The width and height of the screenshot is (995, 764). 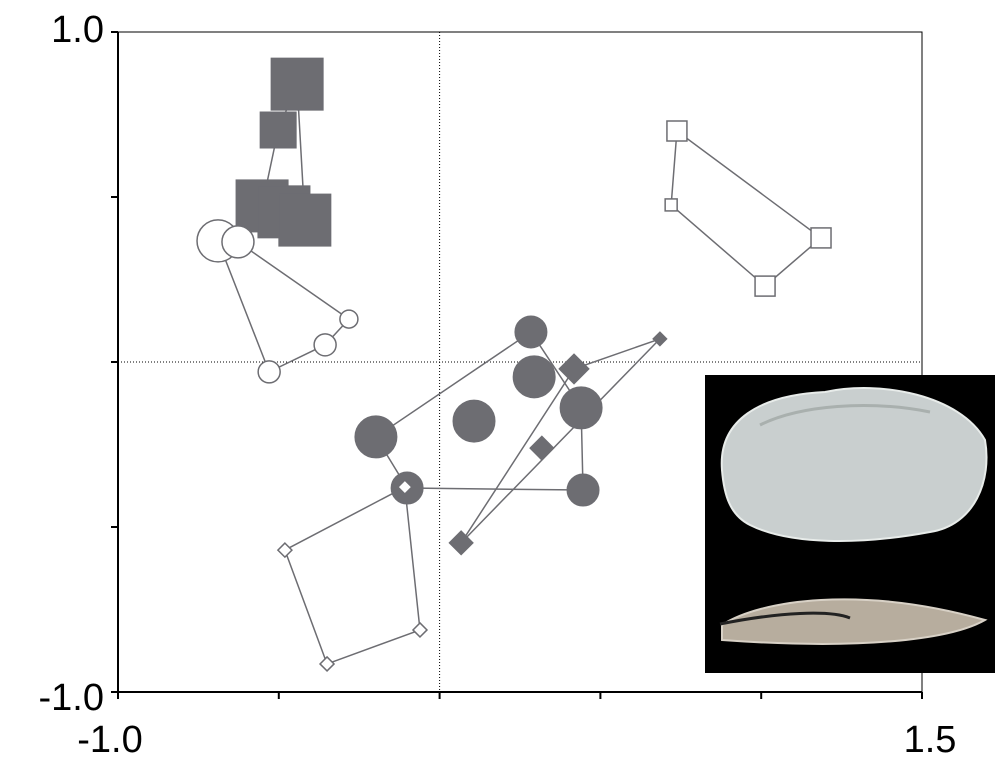 I want to click on x-tick-label: 1.5, so click(x=930, y=740).